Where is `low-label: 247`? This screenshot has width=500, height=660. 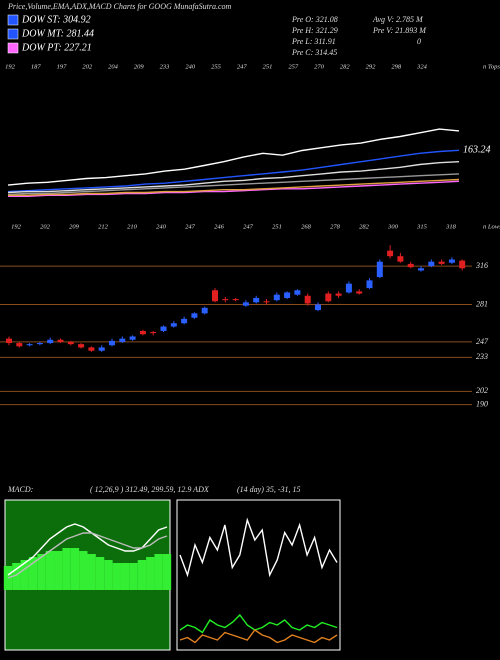 low-label: 247 is located at coordinates (190, 226).